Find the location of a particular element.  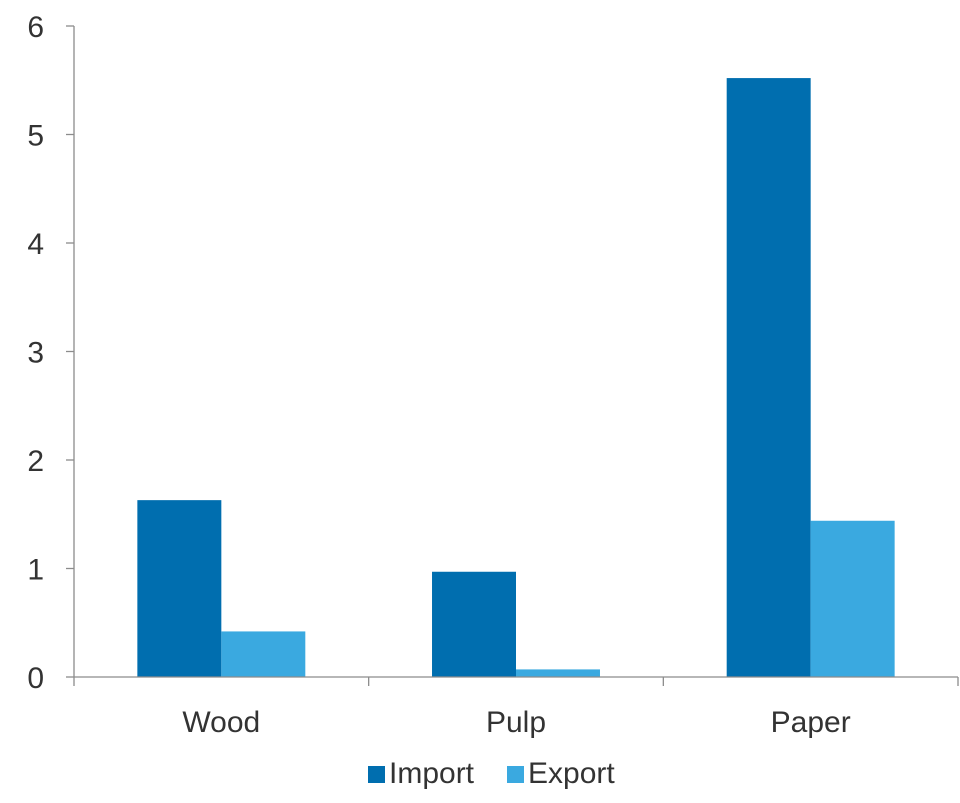

legend-label-export: Export is located at coordinates (571, 773).